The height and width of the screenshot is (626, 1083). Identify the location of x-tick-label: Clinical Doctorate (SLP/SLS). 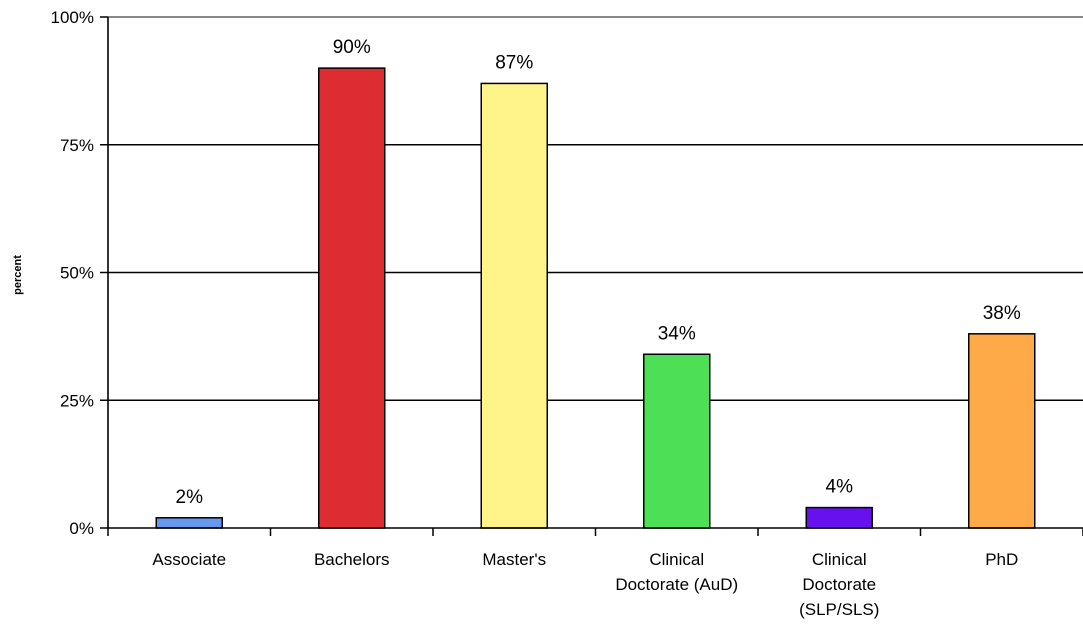
(839, 584).